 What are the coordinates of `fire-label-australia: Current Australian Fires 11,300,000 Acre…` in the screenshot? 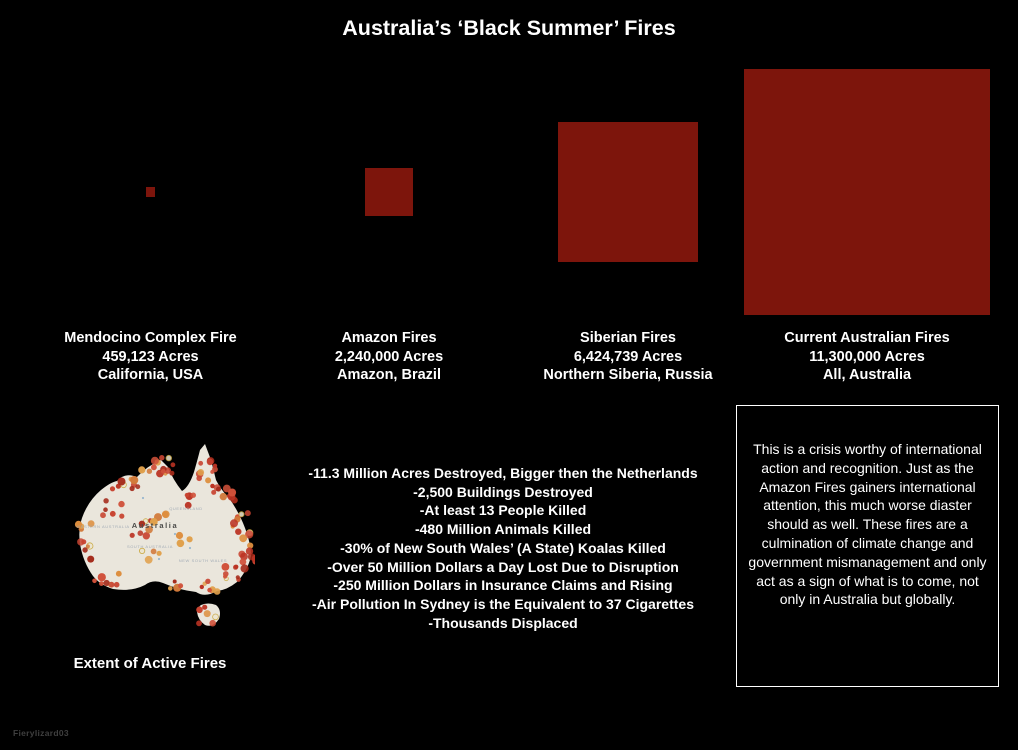 It's located at (867, 357).